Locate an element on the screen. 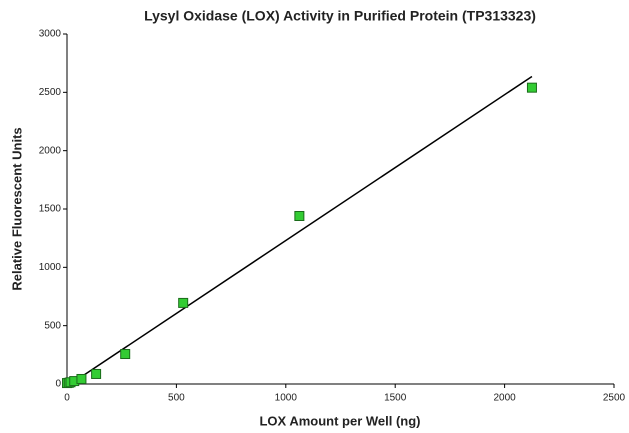 The height and width of the screenshot is (433, 629). y-axis-title: Relative Fluorescent Units is located at coordinates (16, 208).